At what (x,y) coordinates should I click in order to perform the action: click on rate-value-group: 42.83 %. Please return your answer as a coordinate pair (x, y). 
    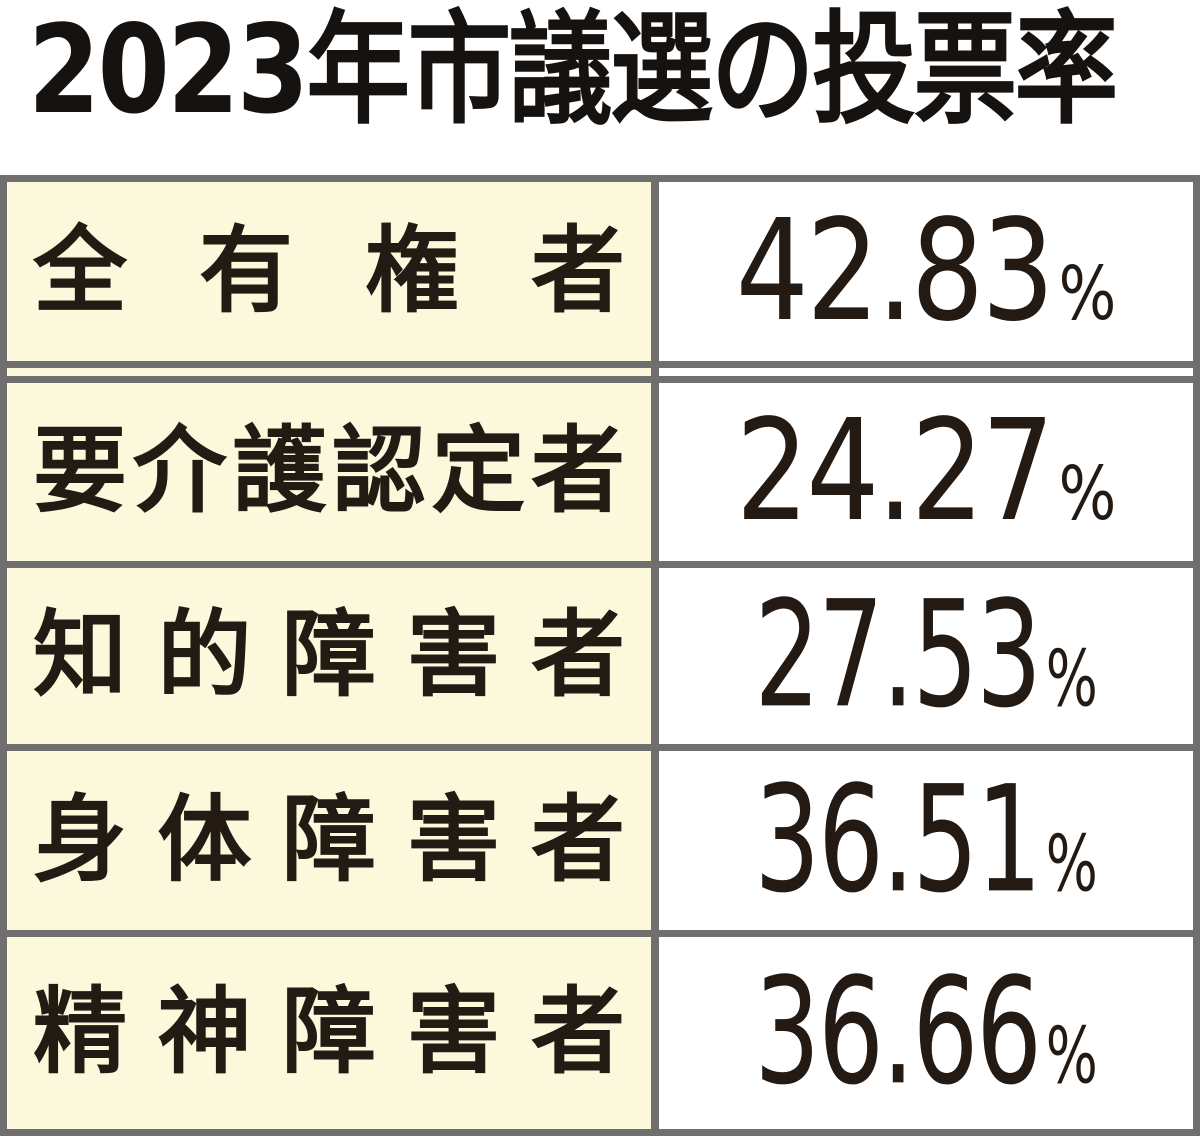
    Looking at the image, I should click on (926, 271).